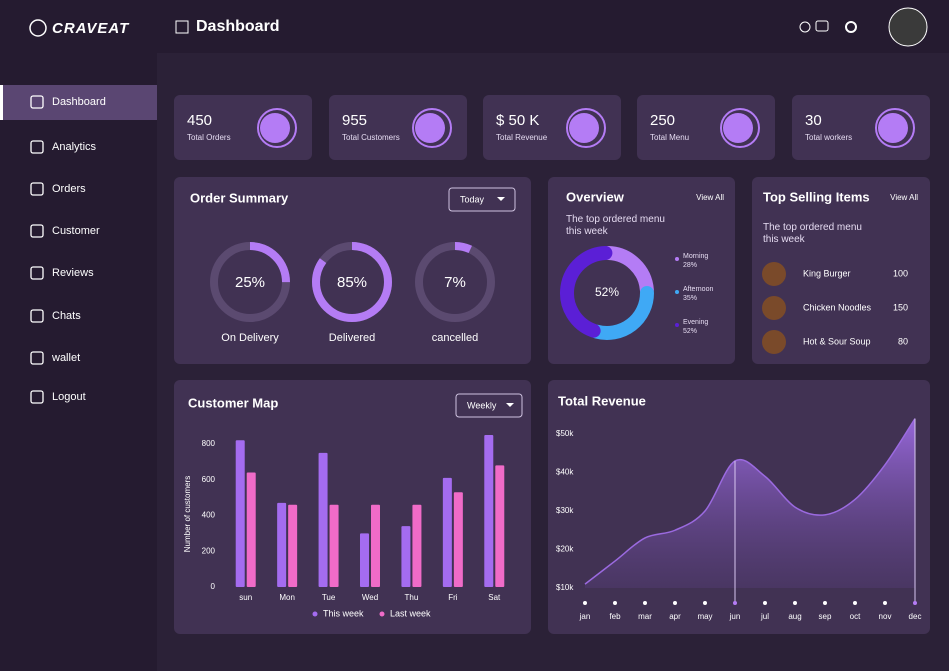  Describe the element at coordinates (472, 199) in the screenshot. I see `filter-label: Today` at that location.